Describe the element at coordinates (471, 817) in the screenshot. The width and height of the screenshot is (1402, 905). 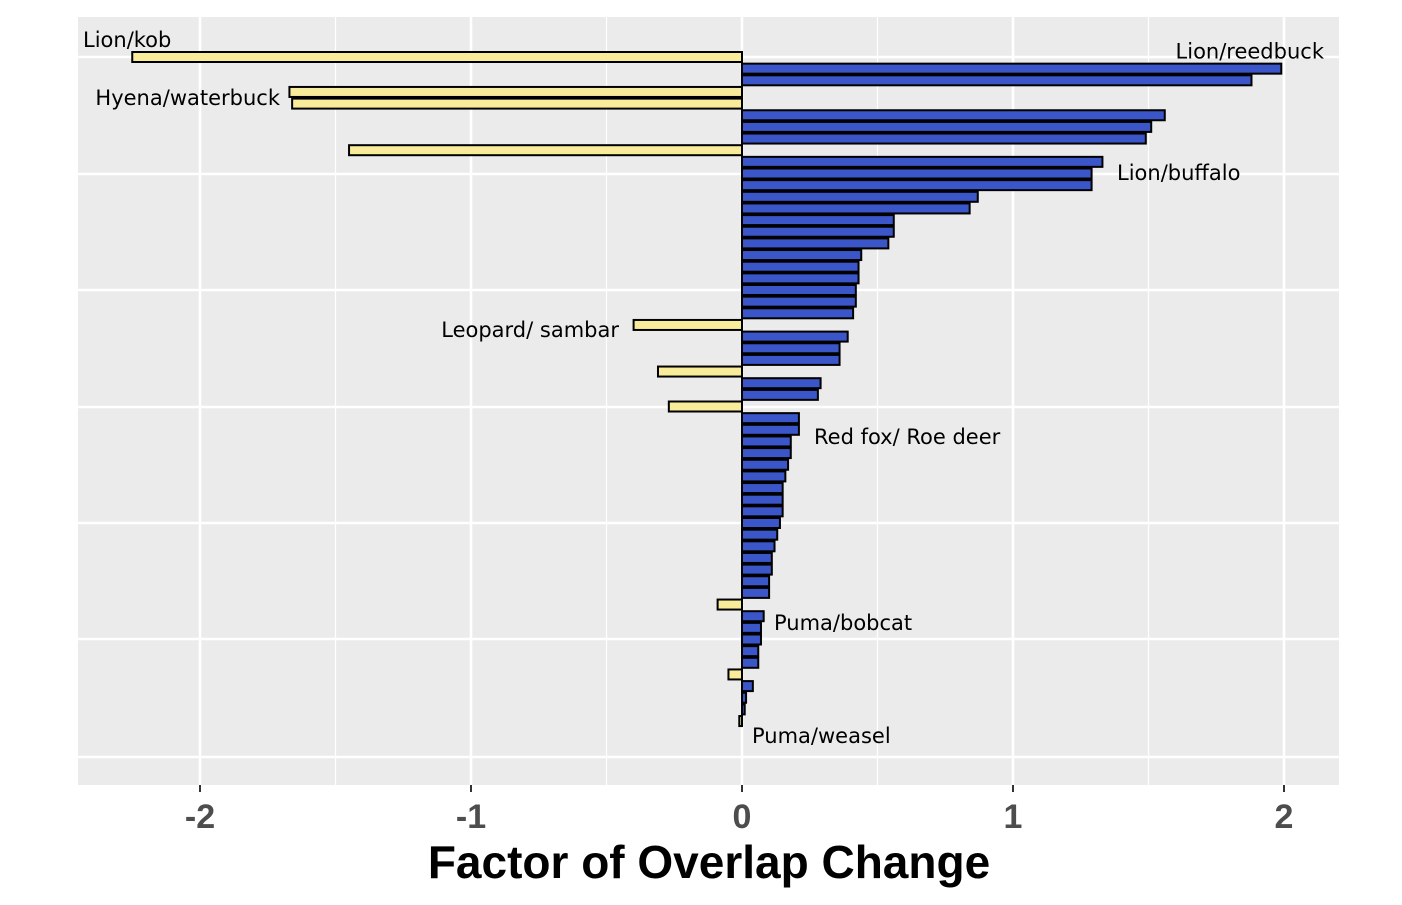
I see `x-tick-label: -1` at that location.